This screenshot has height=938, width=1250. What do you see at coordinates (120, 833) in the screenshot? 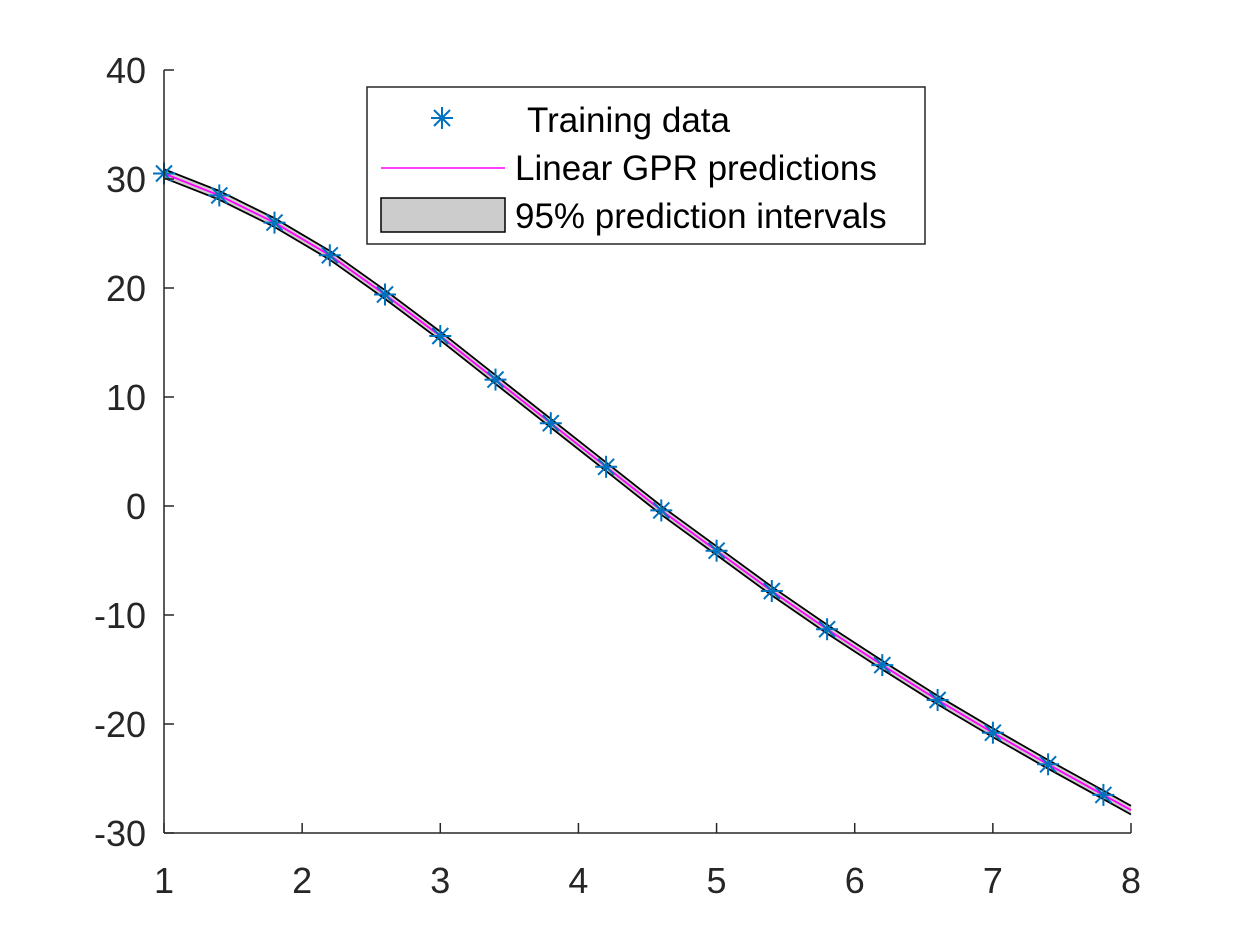
I see `y-tick-label: -30` at bounding box center [120, 833].